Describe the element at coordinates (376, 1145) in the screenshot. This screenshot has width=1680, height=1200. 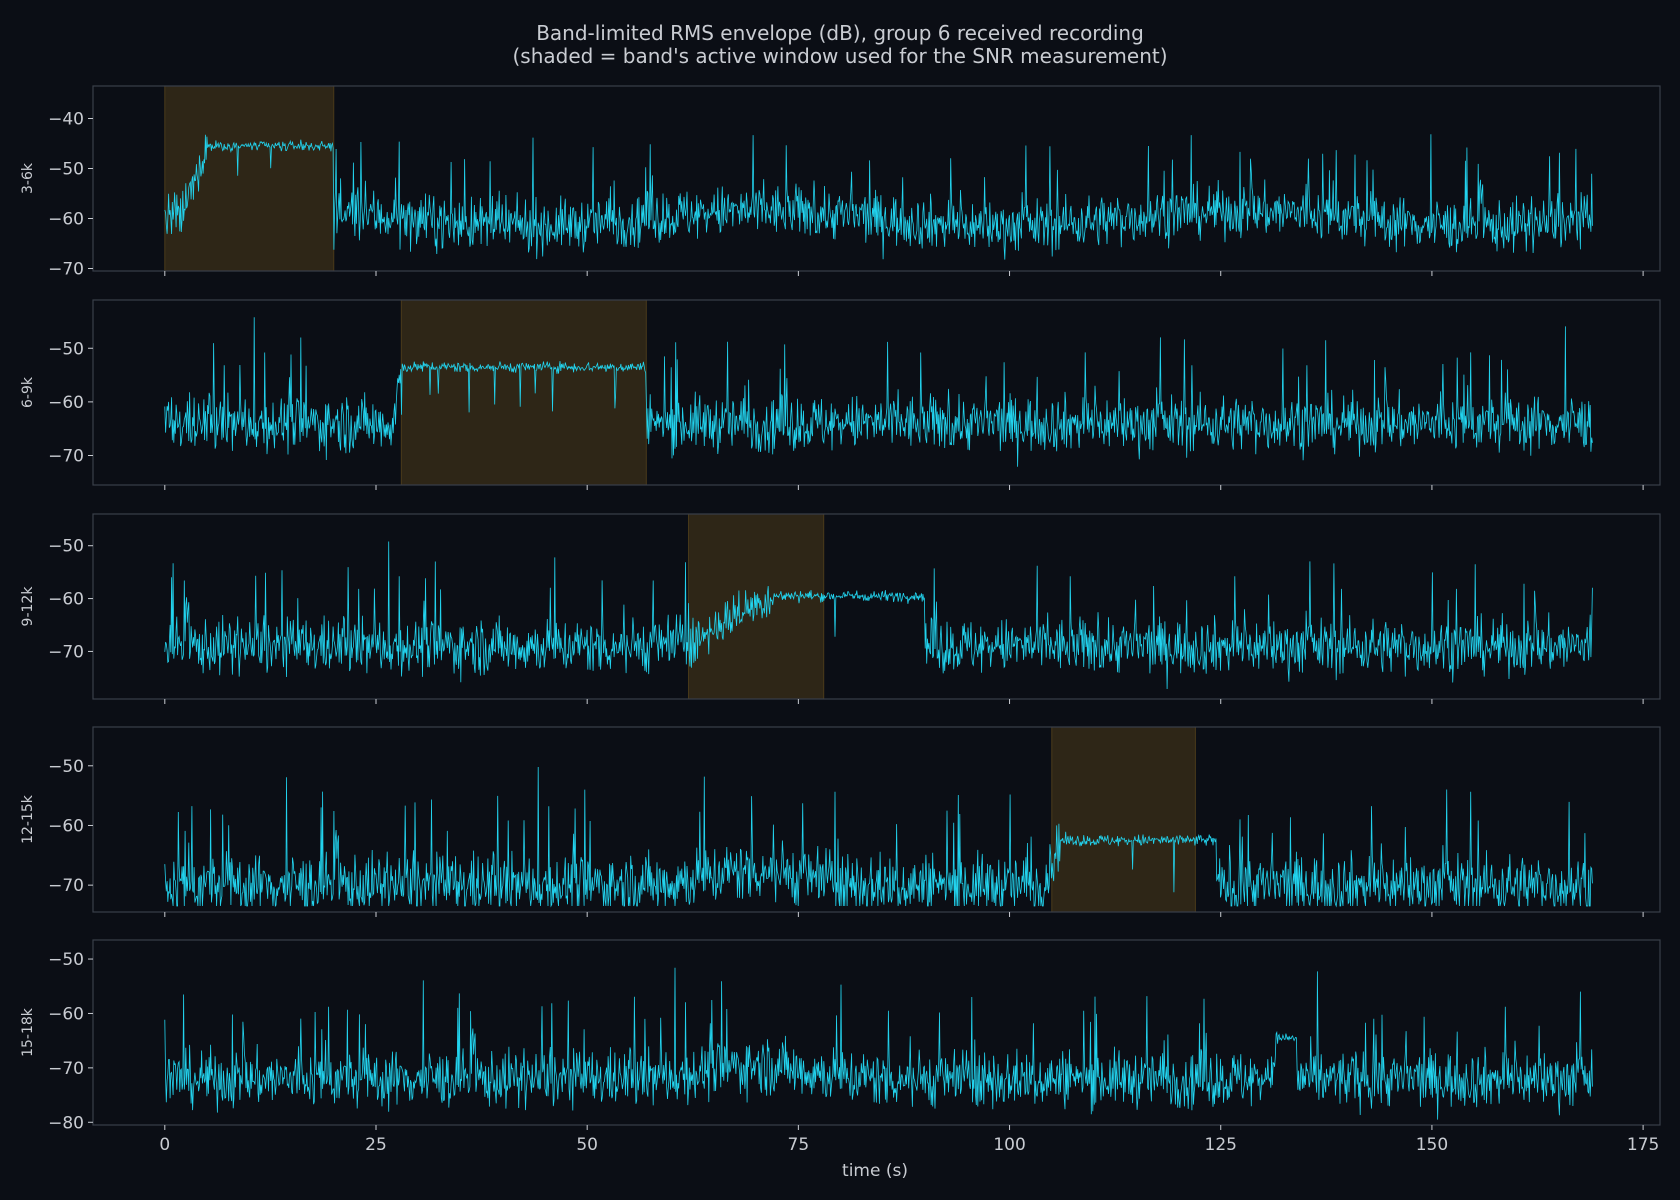
I see `x-tick-label-25: 25` at that location.